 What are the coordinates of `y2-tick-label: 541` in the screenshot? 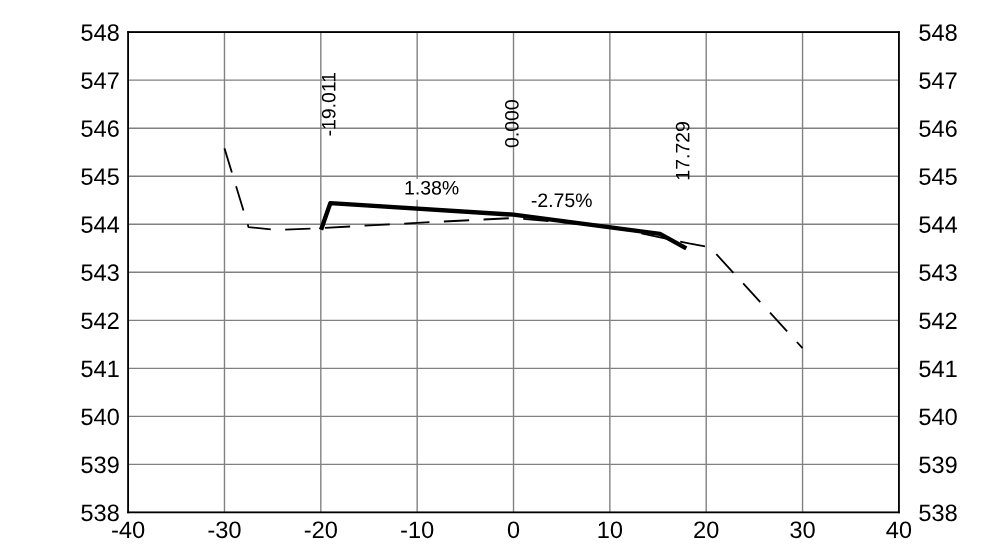 It's located at (938, 369).